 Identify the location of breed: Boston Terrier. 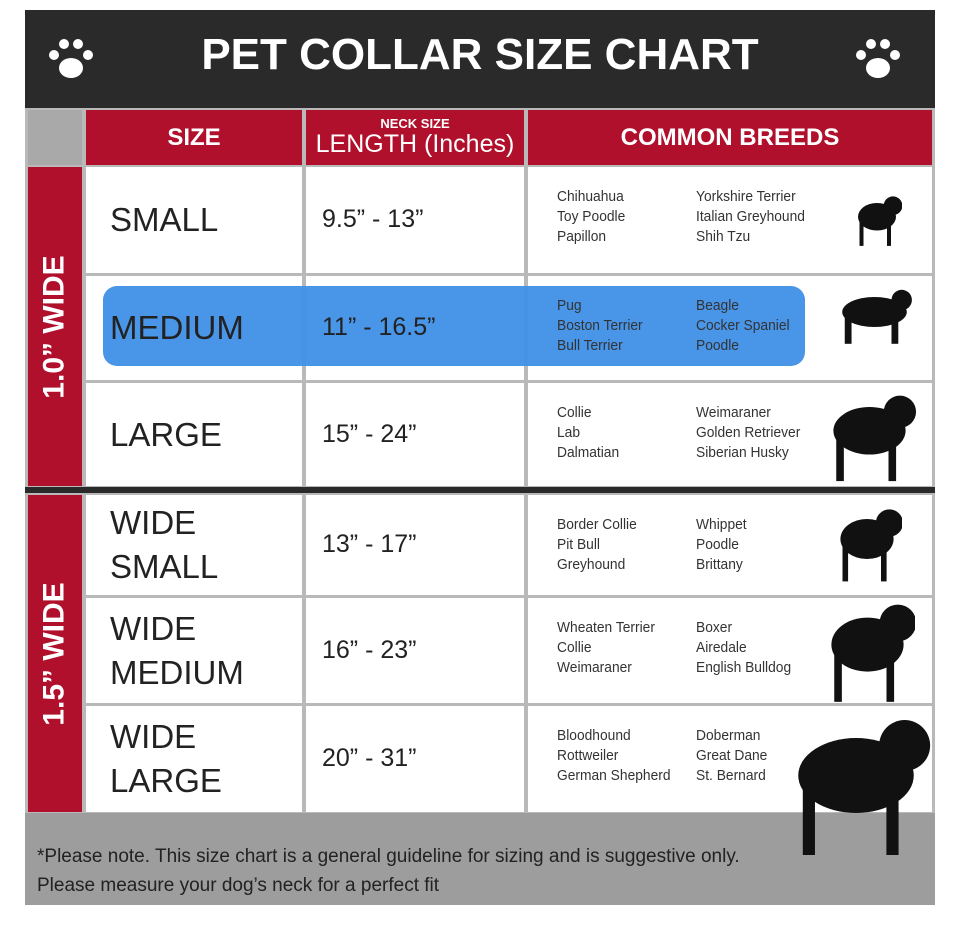
(600, 325).